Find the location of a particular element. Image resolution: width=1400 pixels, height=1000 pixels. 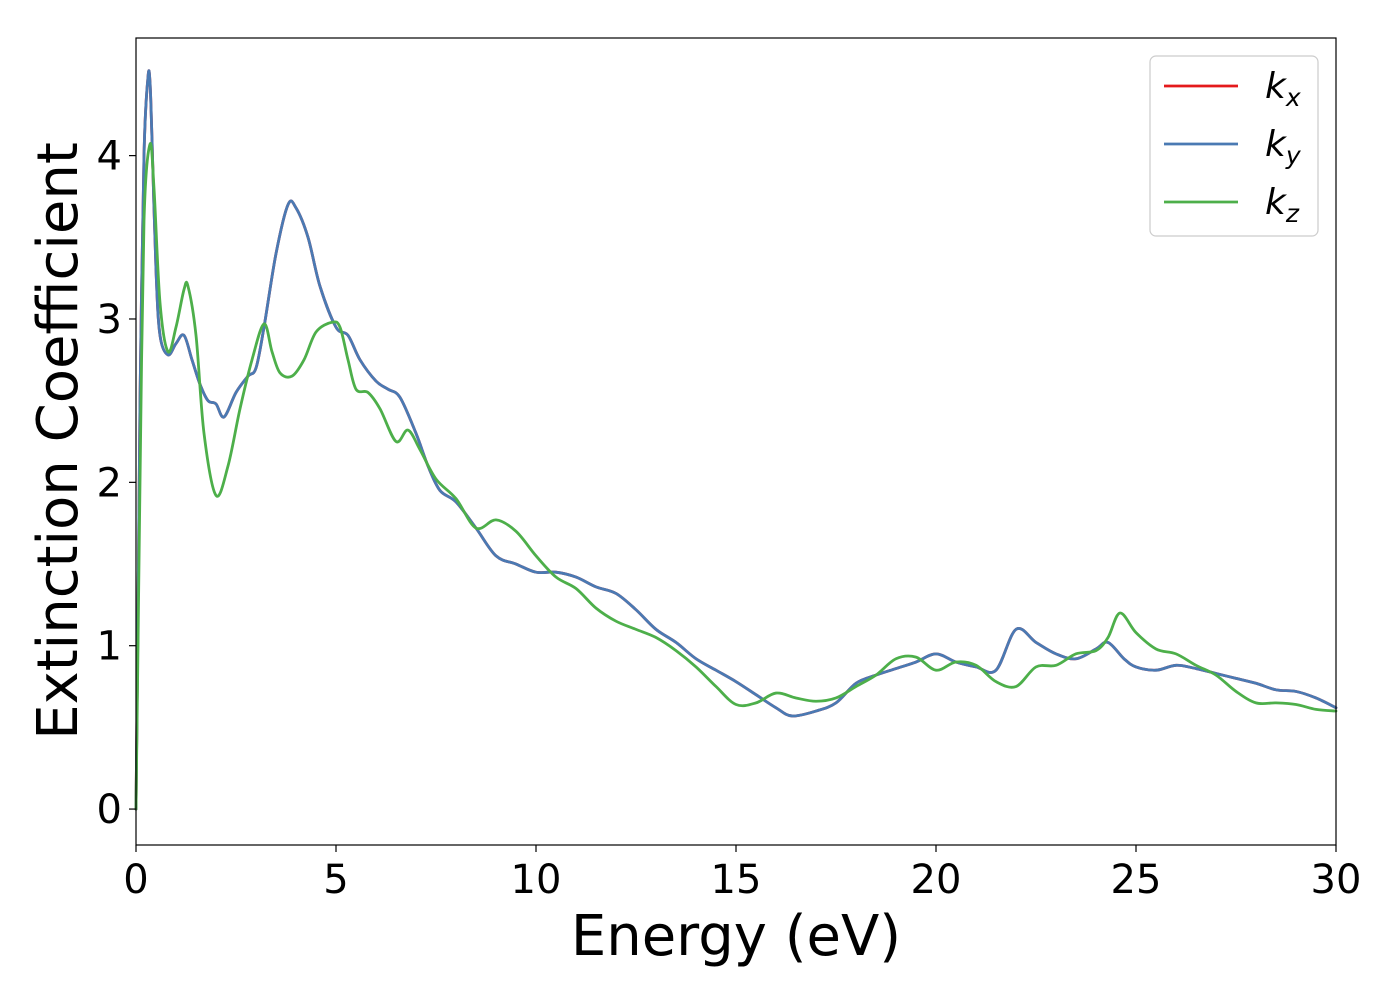

legend-label-y: ky is located at coordinates (1283, 147).